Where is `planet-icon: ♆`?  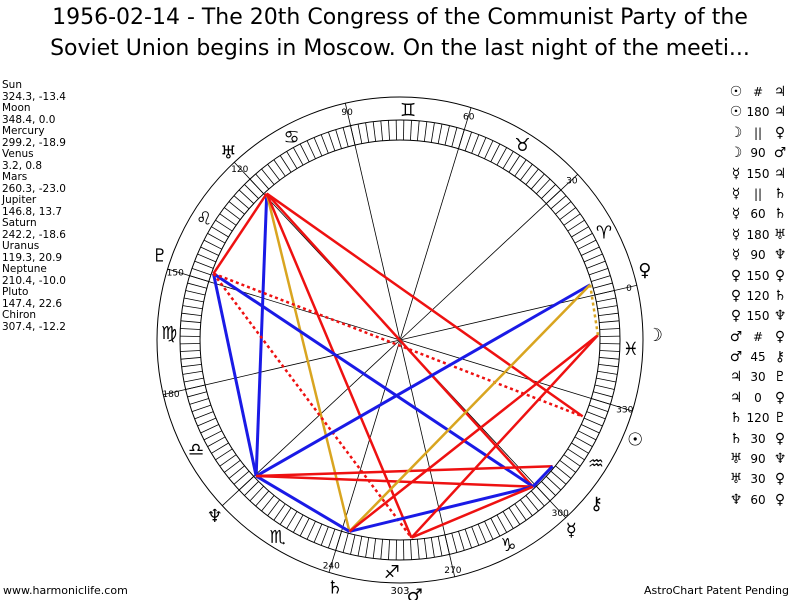 planet-icon: ♆ is located at coordinates (215, 516).